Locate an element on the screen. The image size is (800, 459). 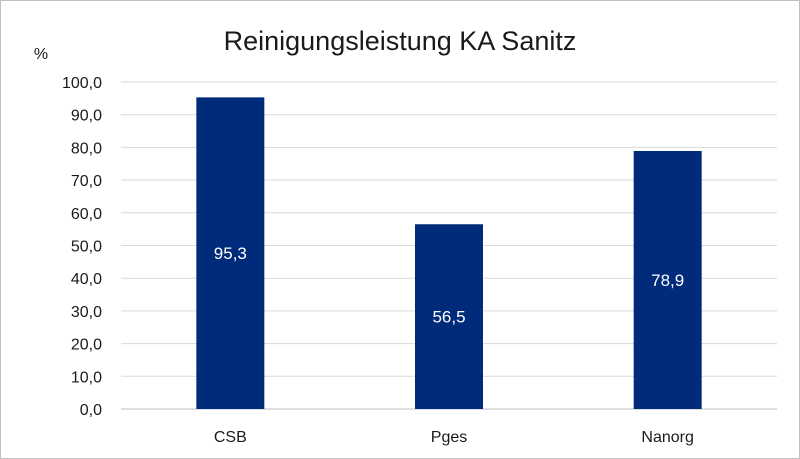
y-axis-unit-label: % is located at coordinates (41, 54).